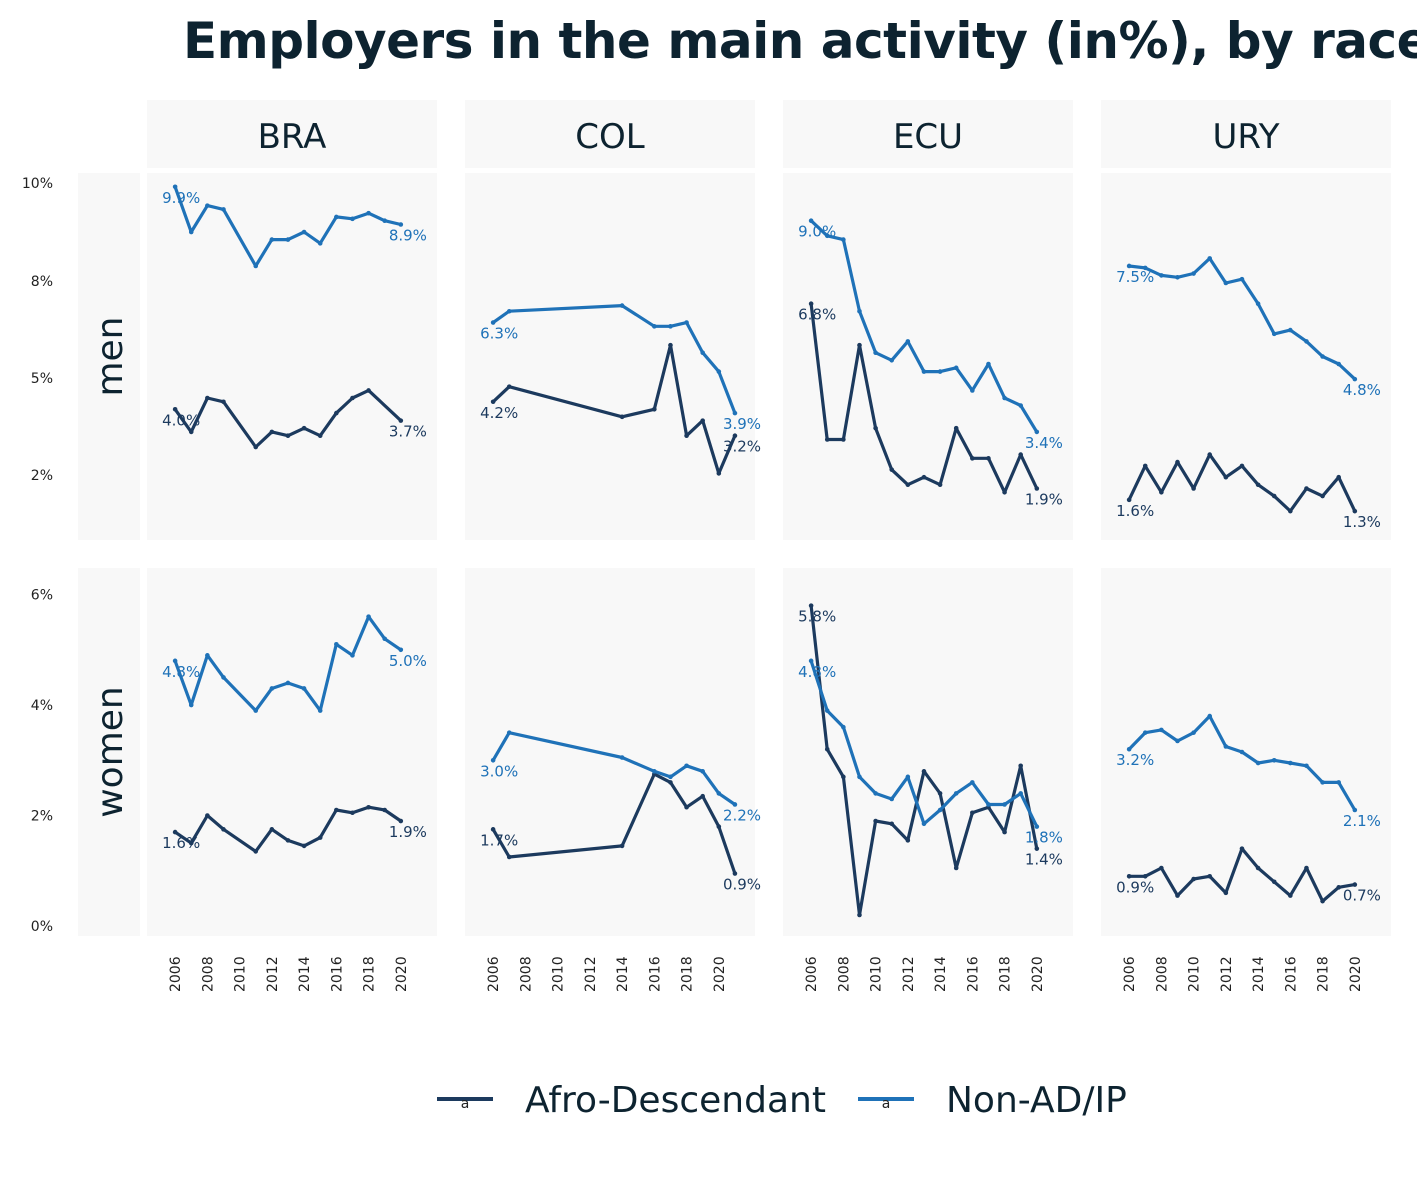 The image size is (1417, 1181). What do you see at coordinates (1195, 974) in the screenshot?
I see `x-tick-label: 2010` at bounding box center [1195, 974].